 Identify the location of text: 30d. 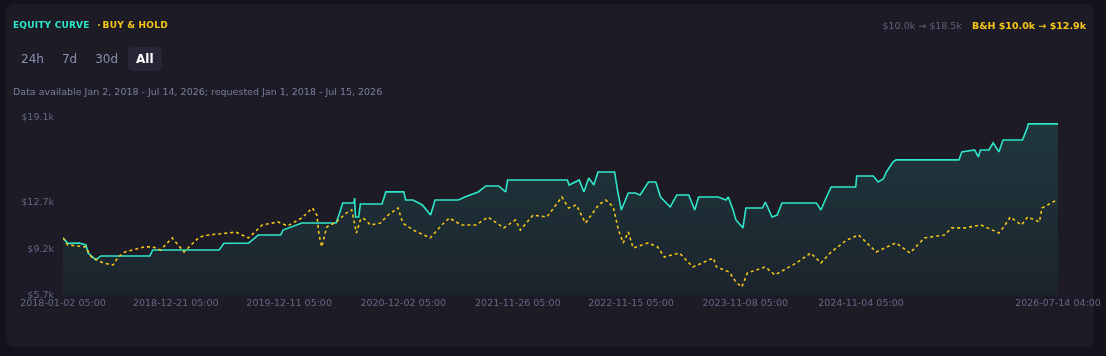
(107, 59).